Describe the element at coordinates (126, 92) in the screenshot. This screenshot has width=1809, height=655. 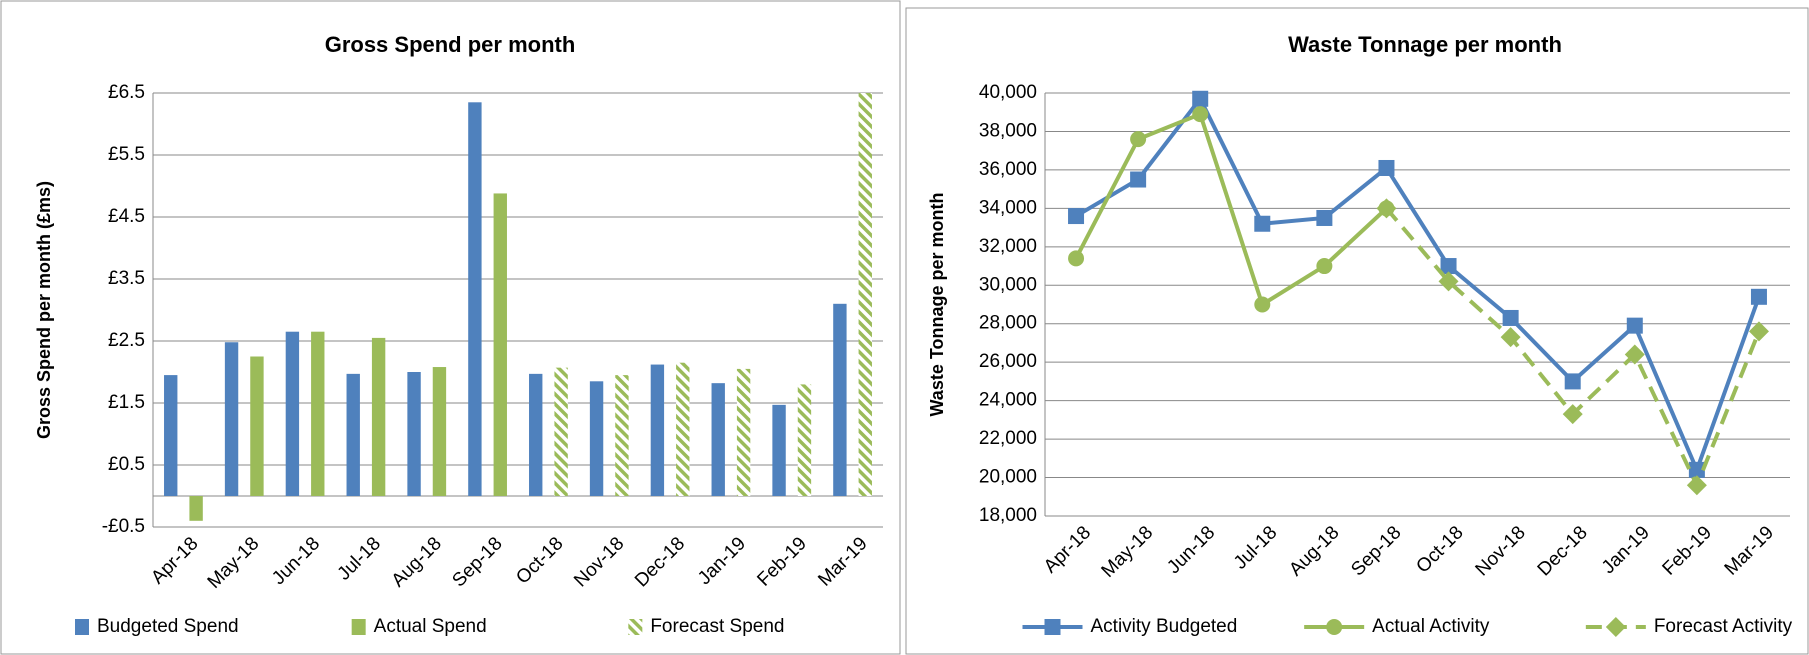
I see `y-tick-label: £6.5` at that location.